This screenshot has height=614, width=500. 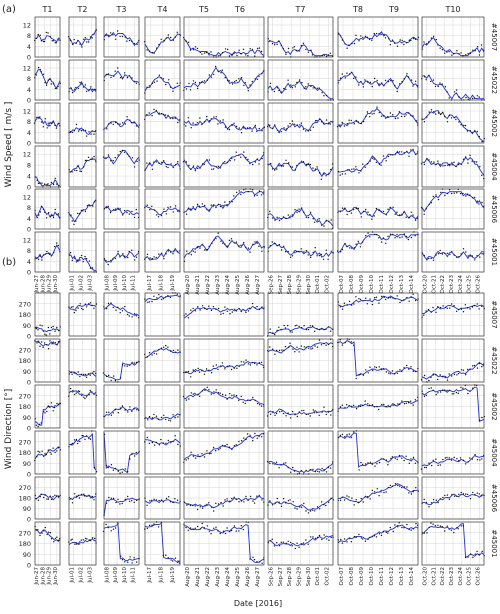 I want to click on x-tick-label: Oct-08, so click(x=352, y=284).